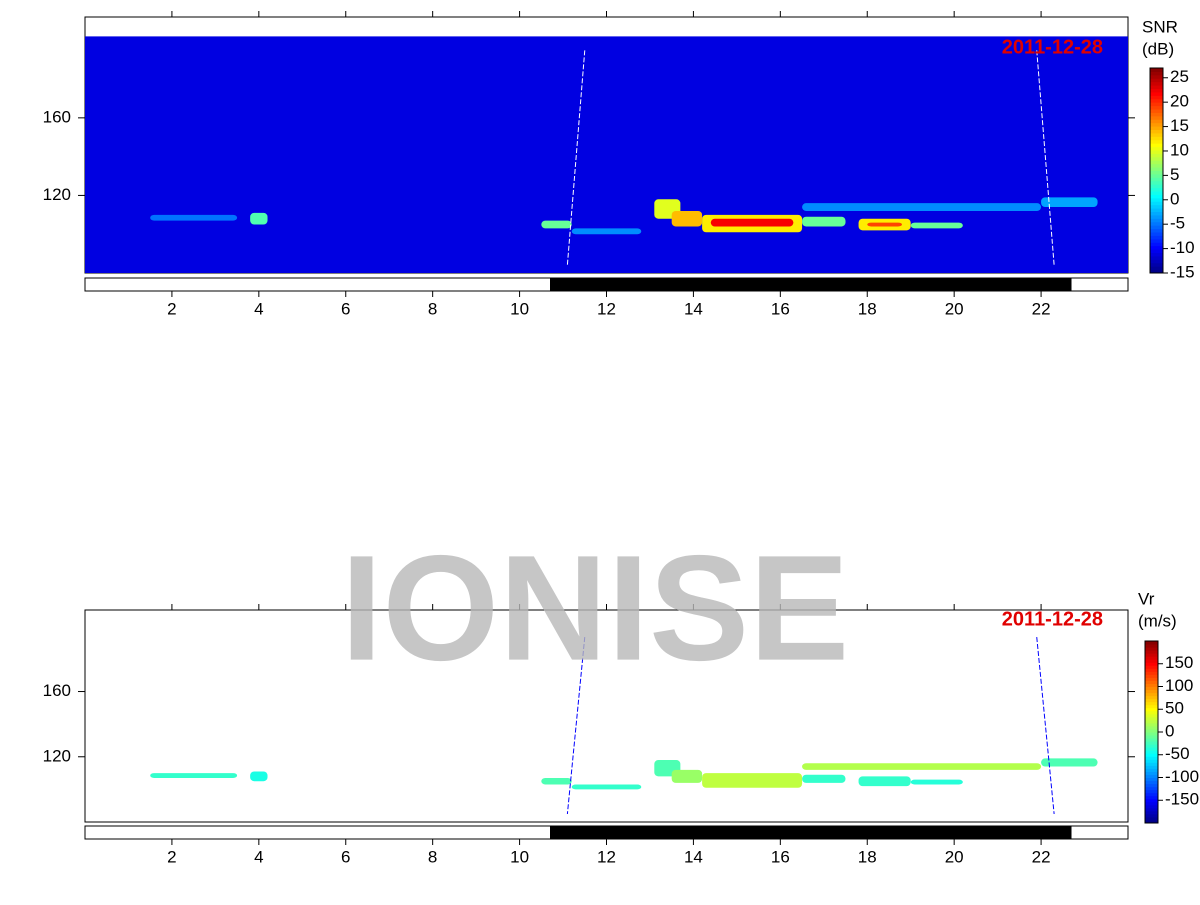  What do you see at coordinates (1179, 662) in the screenshot?
I see `colorbar-tick-label: 150` at bounding box center [1179, 662].